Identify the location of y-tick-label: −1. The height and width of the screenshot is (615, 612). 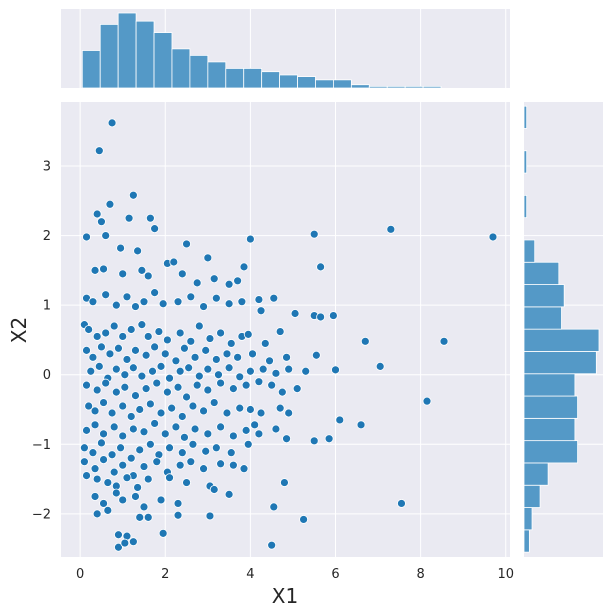
(41, 445).